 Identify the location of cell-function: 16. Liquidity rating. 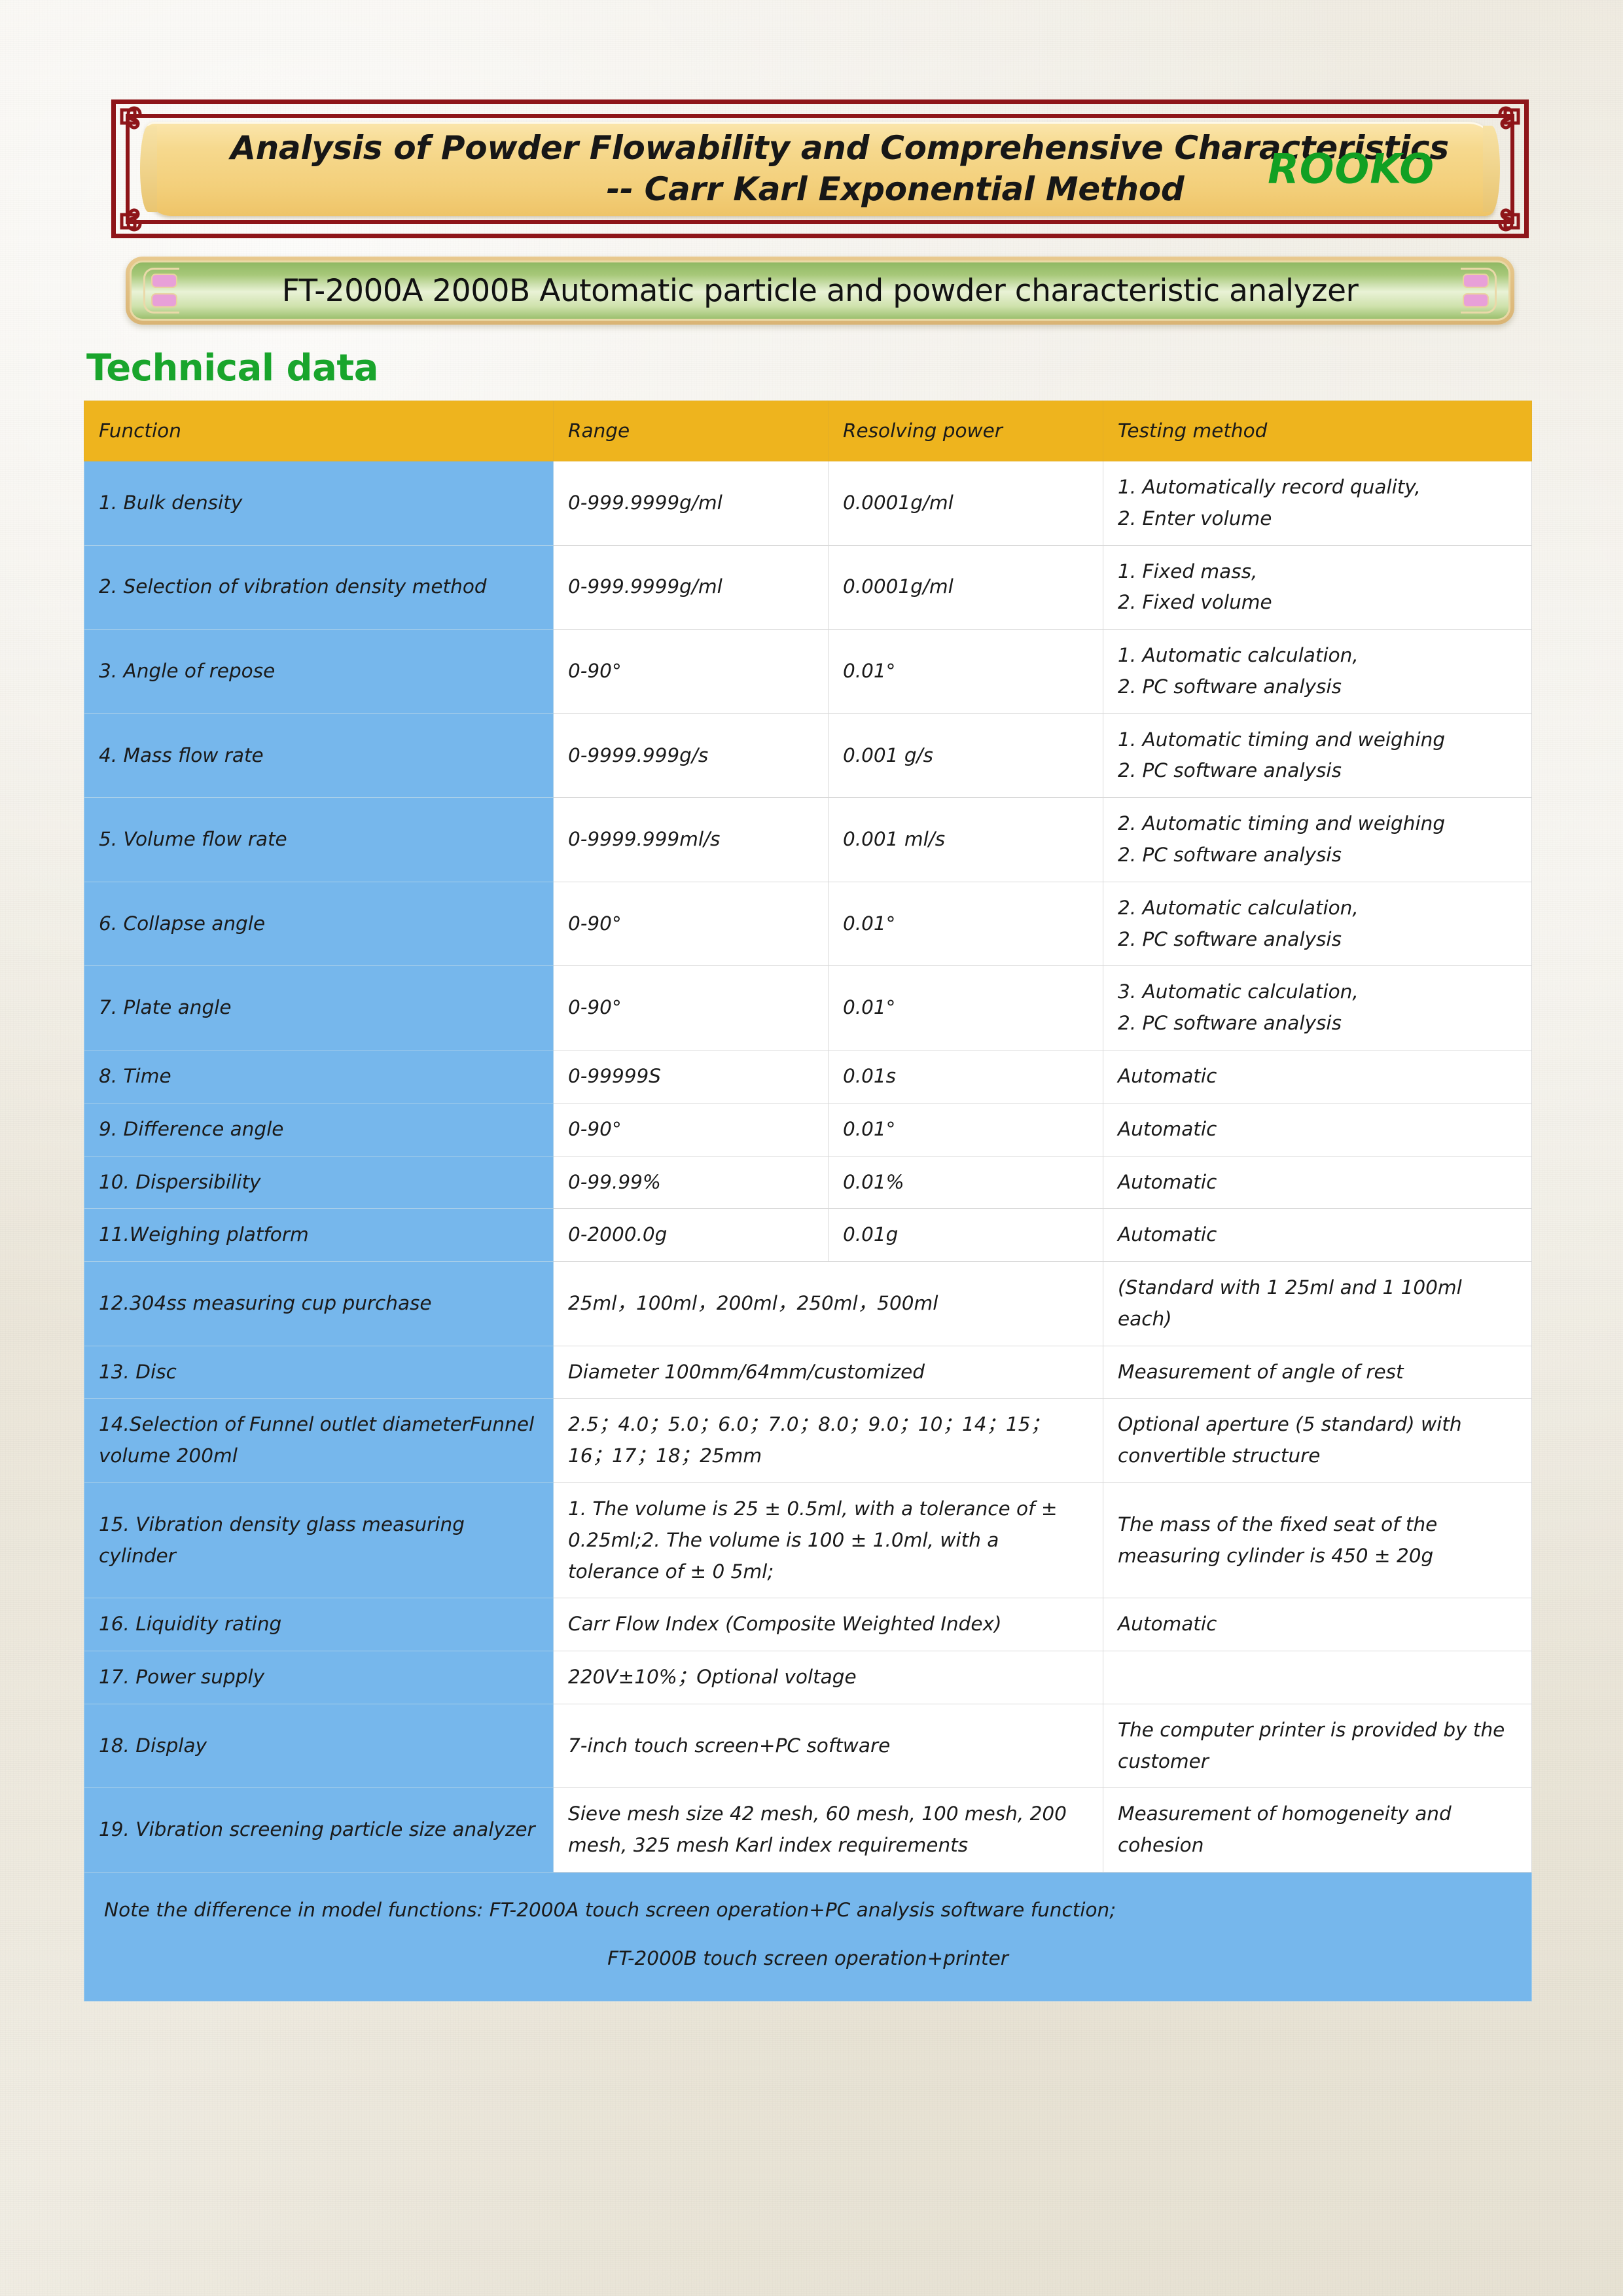
(319, 1625).